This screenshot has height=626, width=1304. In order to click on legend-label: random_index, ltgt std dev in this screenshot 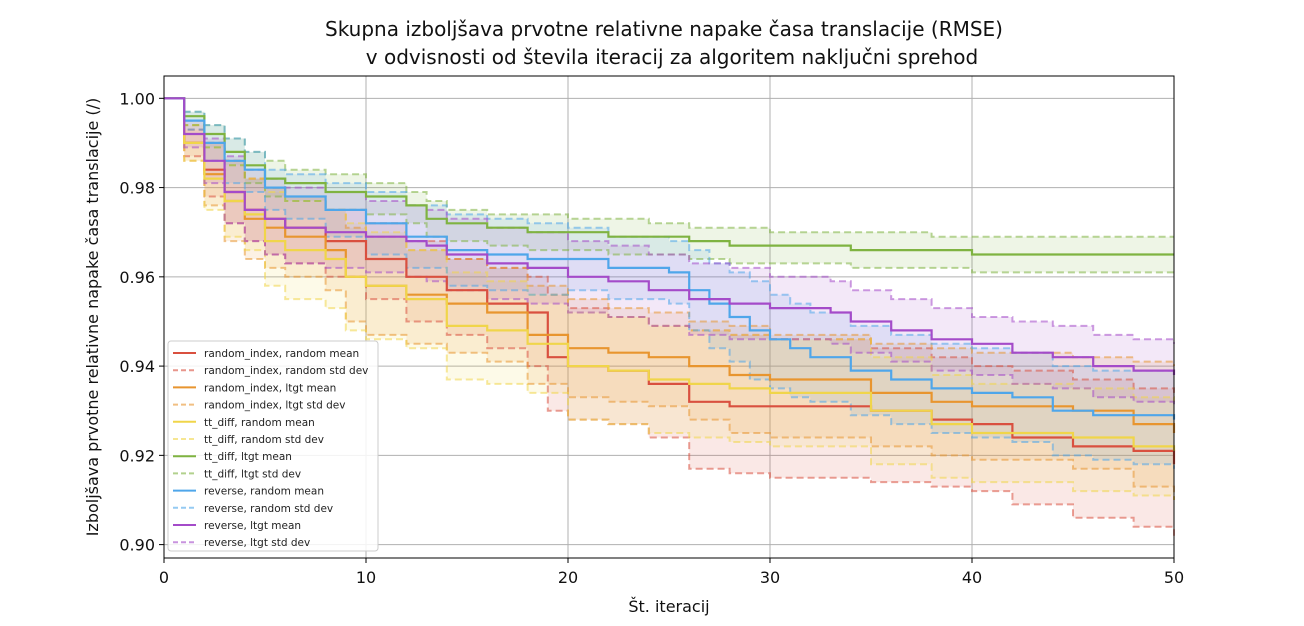, I will do `click(274, 406)`.